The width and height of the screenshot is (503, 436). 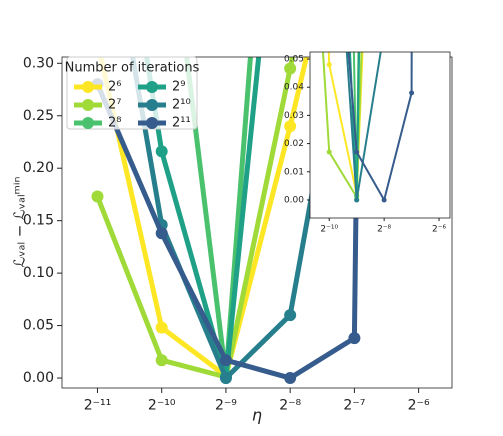 What do you see at coordinates (257, 415) in the screenshot?
I see `x-axis-label: η` at bounding box center [257, 415].